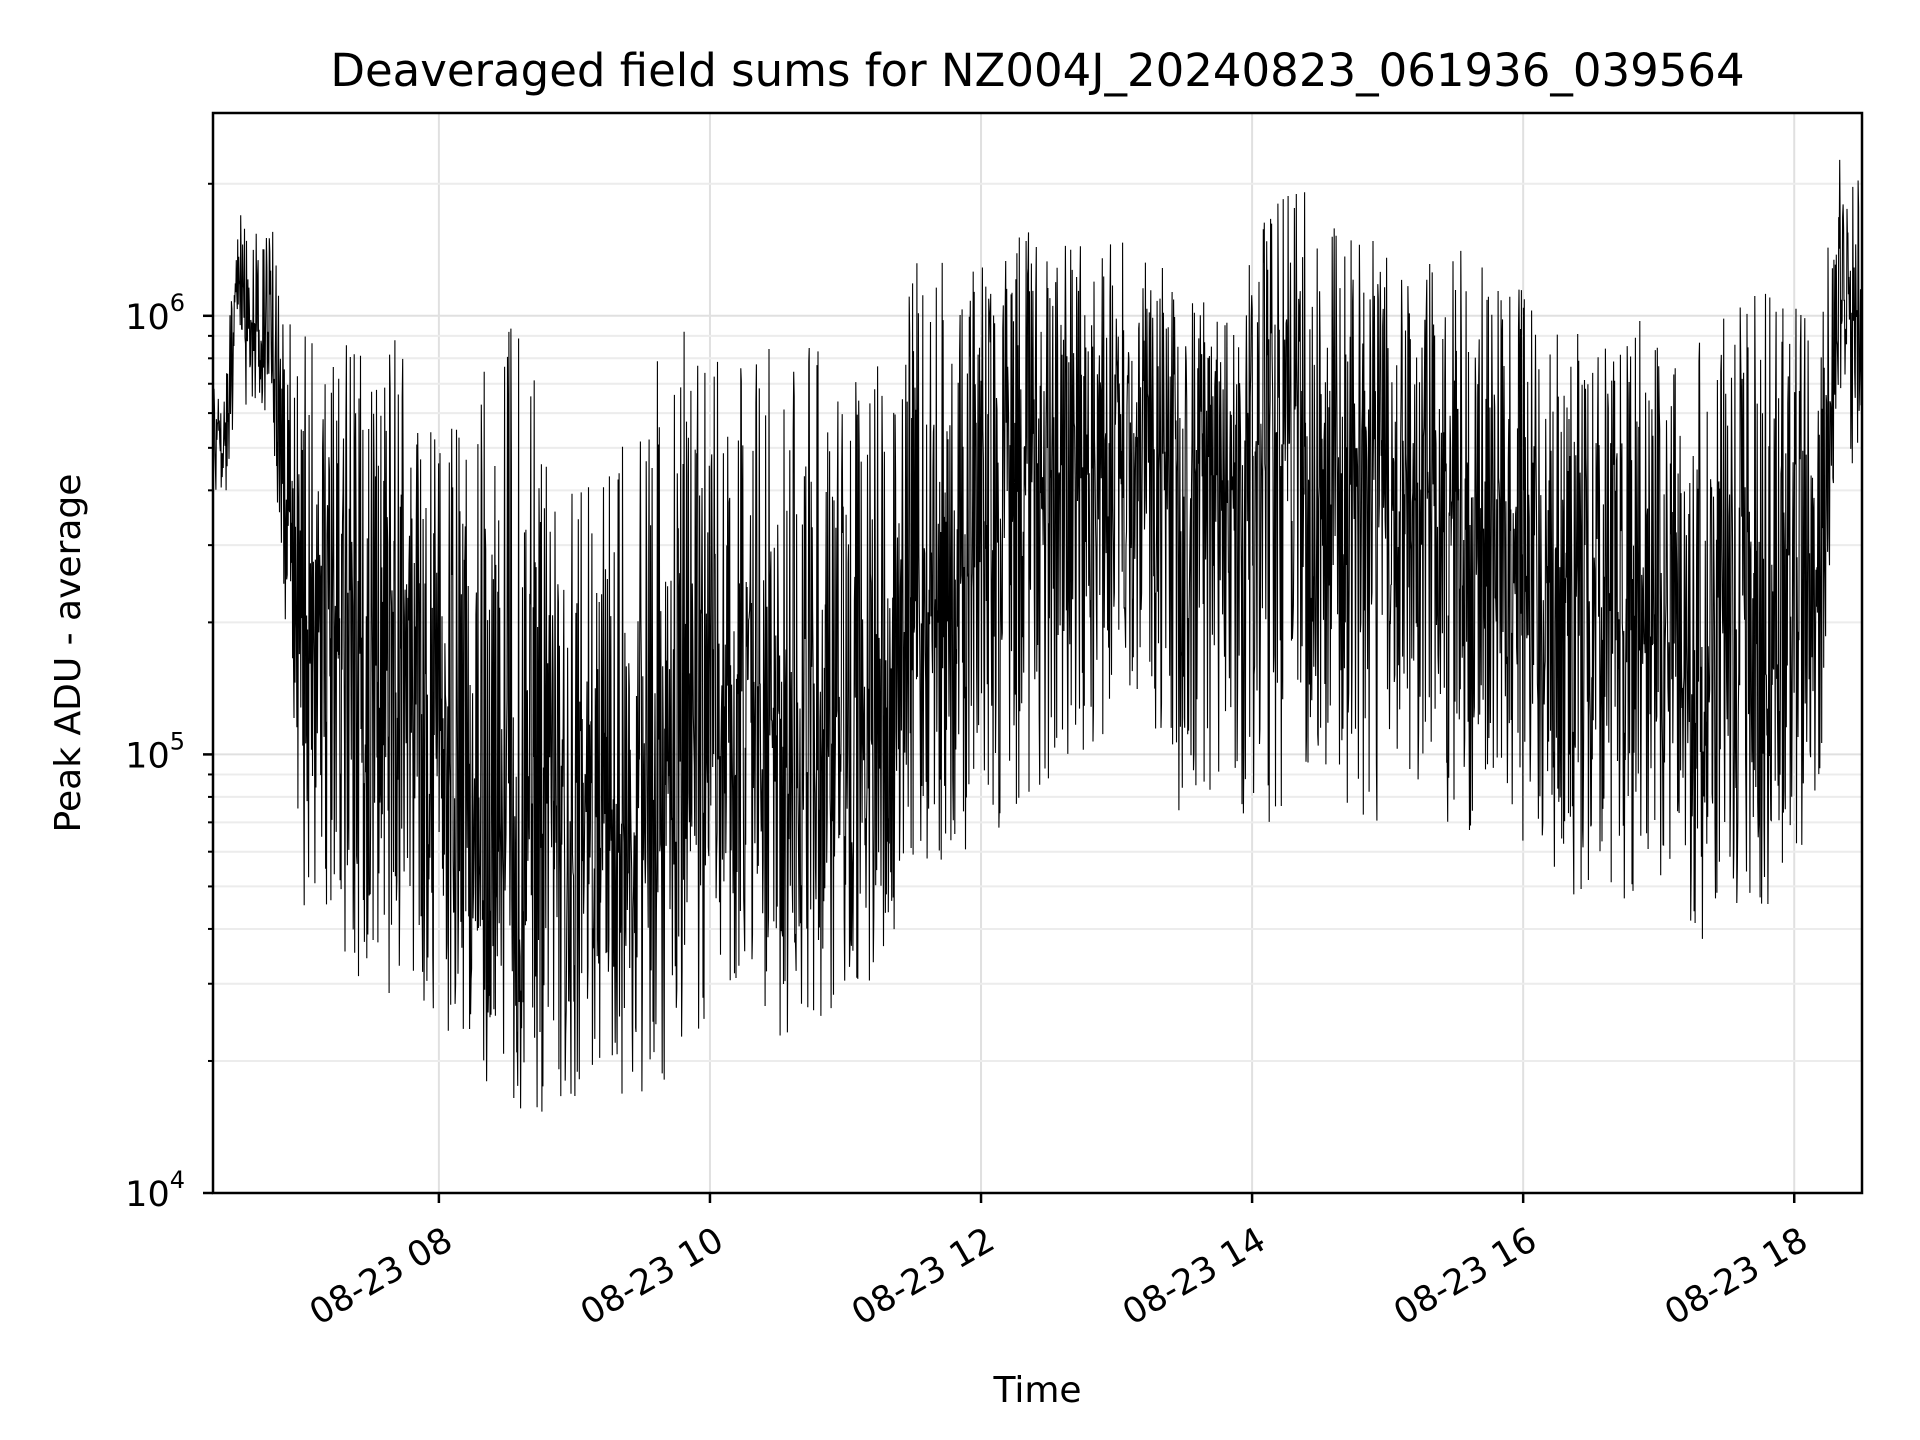 The height and width of the screenshot is (1440, 1920). I want to click on y-tick-label-exponent: 6, so click(177, 303).